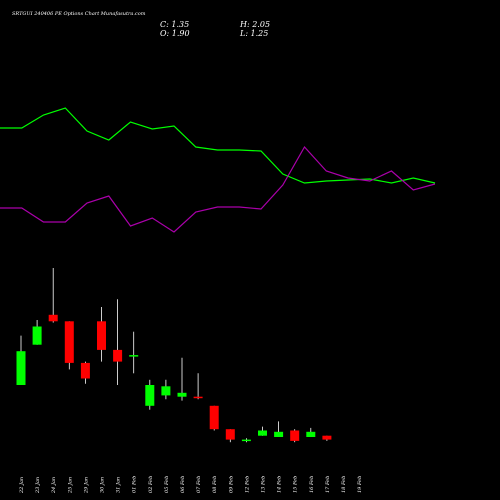 The height and width of the screenshot is (500, 500). I want to click on x-tick-label: 22 Jan, so click(22, 485).